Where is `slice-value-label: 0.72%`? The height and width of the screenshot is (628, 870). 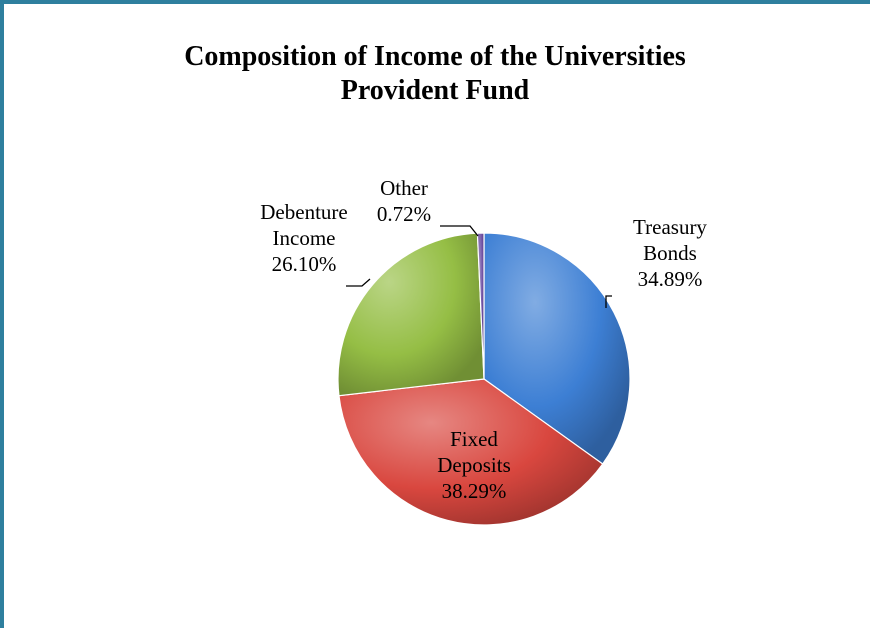
slice-value-label: 0.72% is located at coordinates (404, 214).